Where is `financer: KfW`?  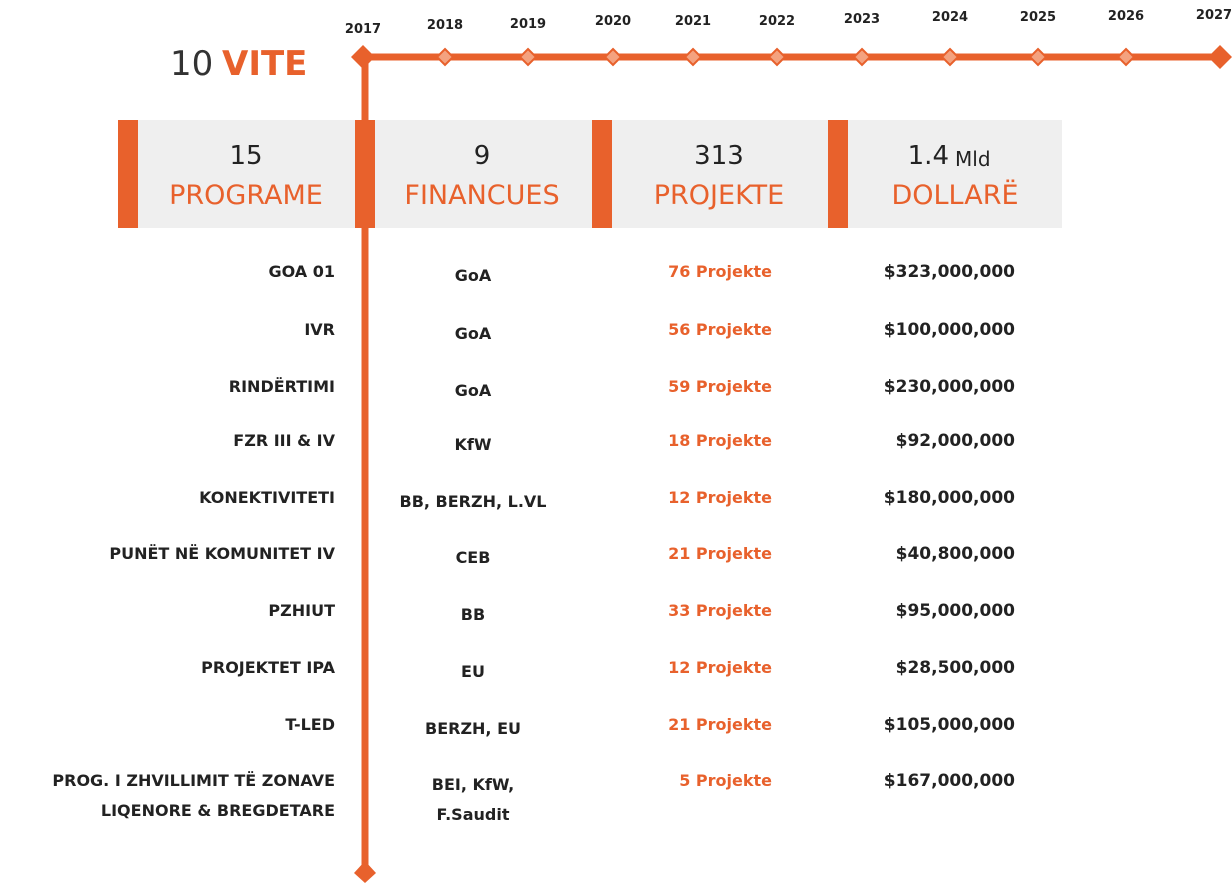
financer: KfW is located at coordinates (473, 445).